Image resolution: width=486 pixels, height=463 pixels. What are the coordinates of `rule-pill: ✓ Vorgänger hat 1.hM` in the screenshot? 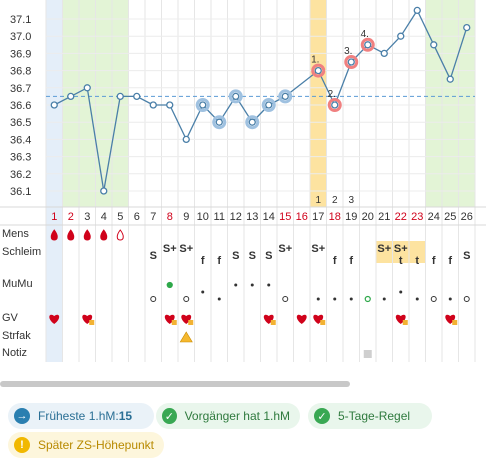 It's located at (228, 416).